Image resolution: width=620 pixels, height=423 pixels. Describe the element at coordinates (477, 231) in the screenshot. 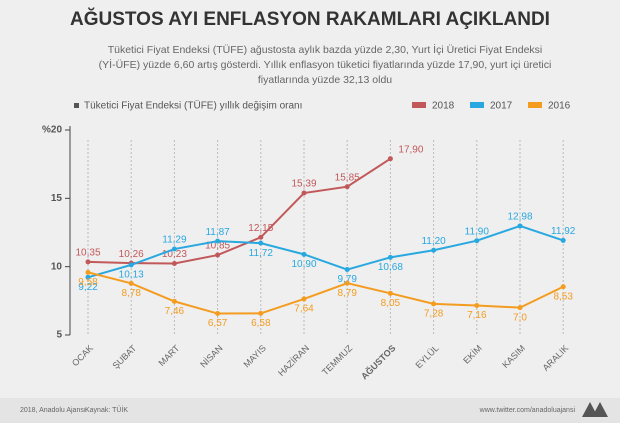

I see `value-label: 11,90` at that location.